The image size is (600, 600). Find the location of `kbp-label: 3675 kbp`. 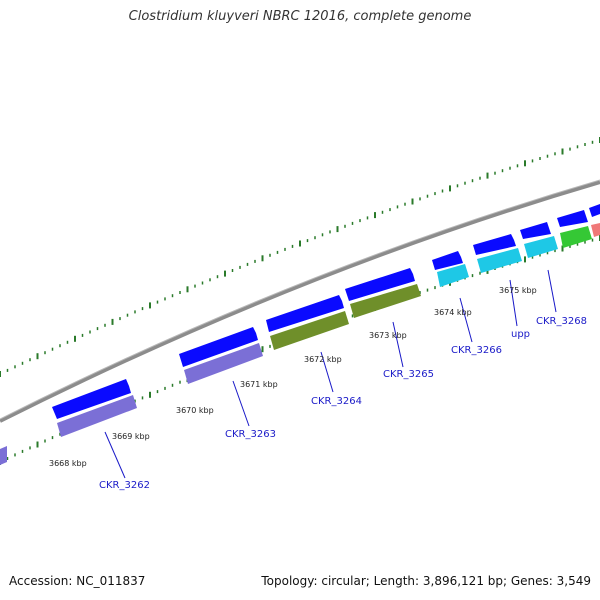

kbp-label: 3675 kbp is located at coordinates (518, 290).